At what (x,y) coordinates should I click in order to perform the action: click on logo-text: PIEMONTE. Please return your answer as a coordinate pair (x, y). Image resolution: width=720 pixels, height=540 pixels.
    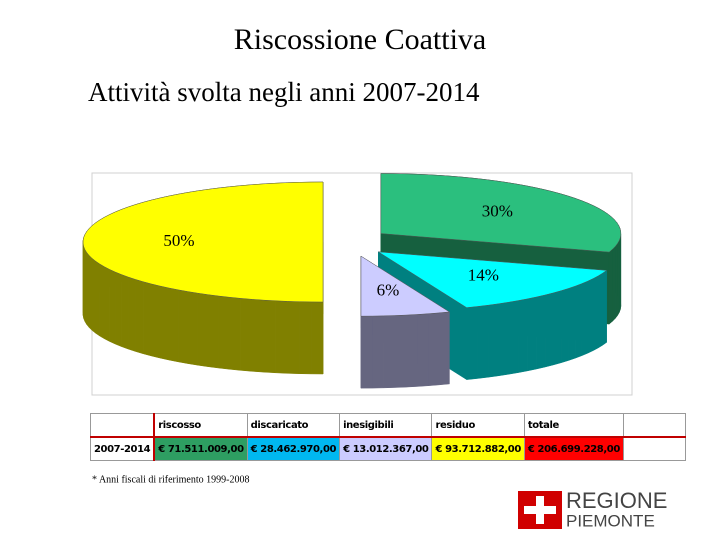
    Looking at the image, I should click on (610, 520).